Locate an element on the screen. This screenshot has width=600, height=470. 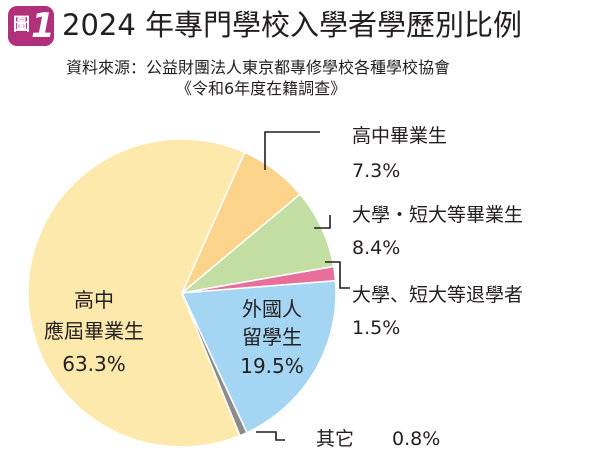
slice-label-6-line-1: 高中 is located at coordinates (94, 300).